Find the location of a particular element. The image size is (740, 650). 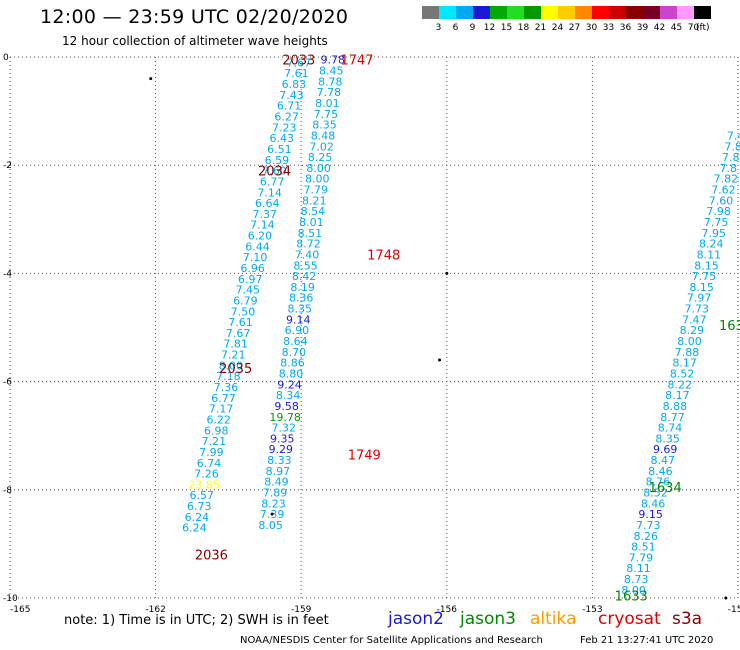

wave-height-label: 8.36 is located at coordinates (301, 298).